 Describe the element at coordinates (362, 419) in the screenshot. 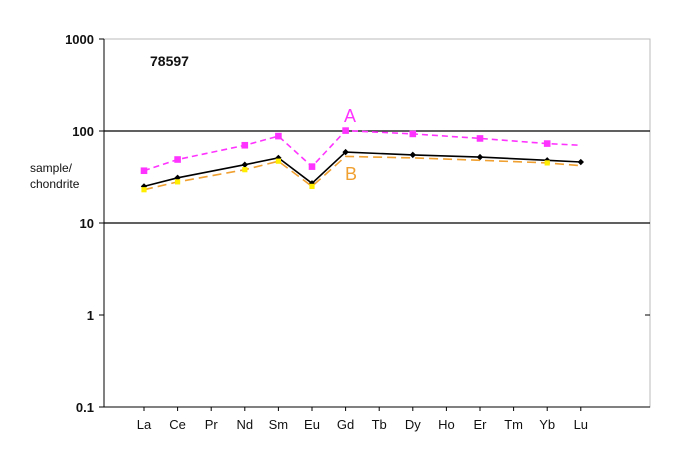

I see `x-tick-labels: La Ce Pr Nd Sm Eu Gd Tb Dy Ho Er Tm Yb Lu` at that location.